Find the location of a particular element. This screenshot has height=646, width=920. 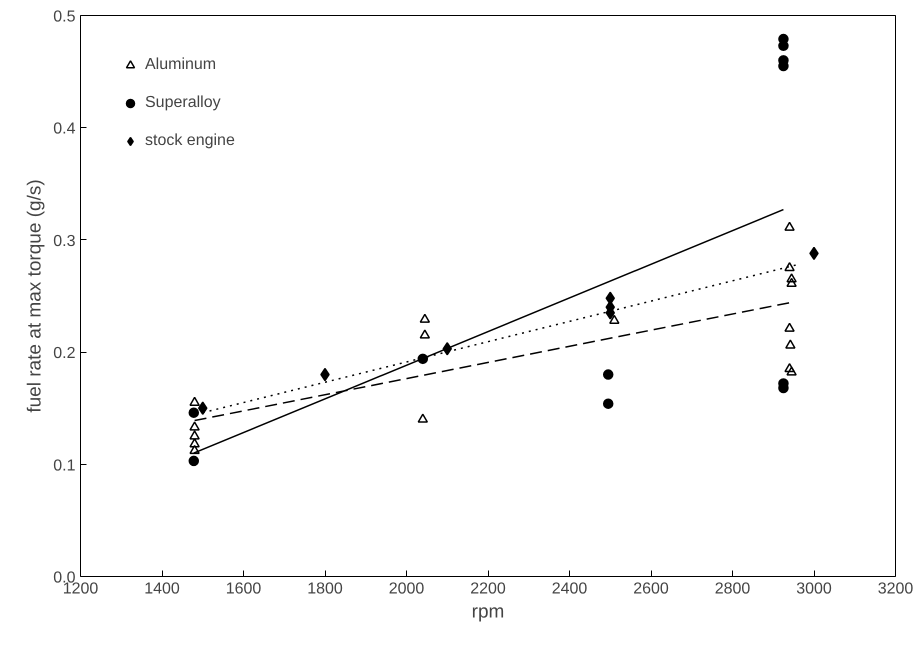

x-tick-label: 1800 is located at coordinates (325, 589).